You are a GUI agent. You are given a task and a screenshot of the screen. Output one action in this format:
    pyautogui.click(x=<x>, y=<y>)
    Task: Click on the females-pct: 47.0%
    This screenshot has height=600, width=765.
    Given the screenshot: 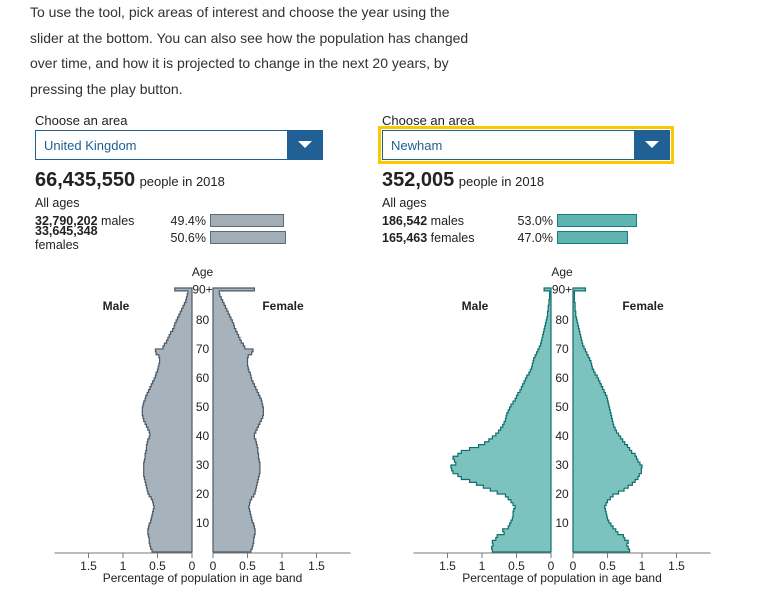 What is the action you would take?
    pyautogui.click(x=535, y=237)
    